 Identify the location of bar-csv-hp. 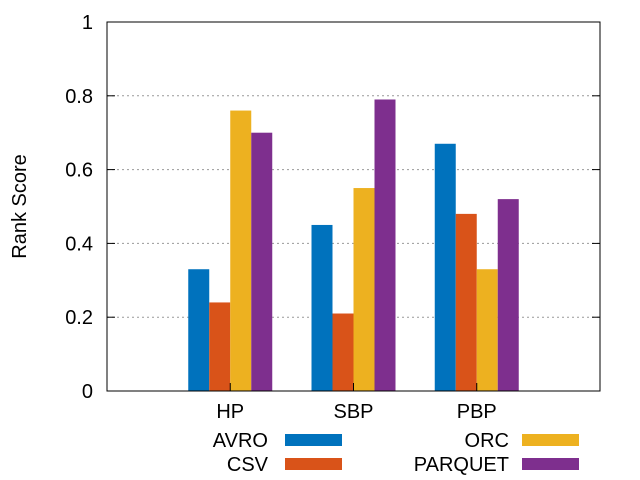
(220, 346).